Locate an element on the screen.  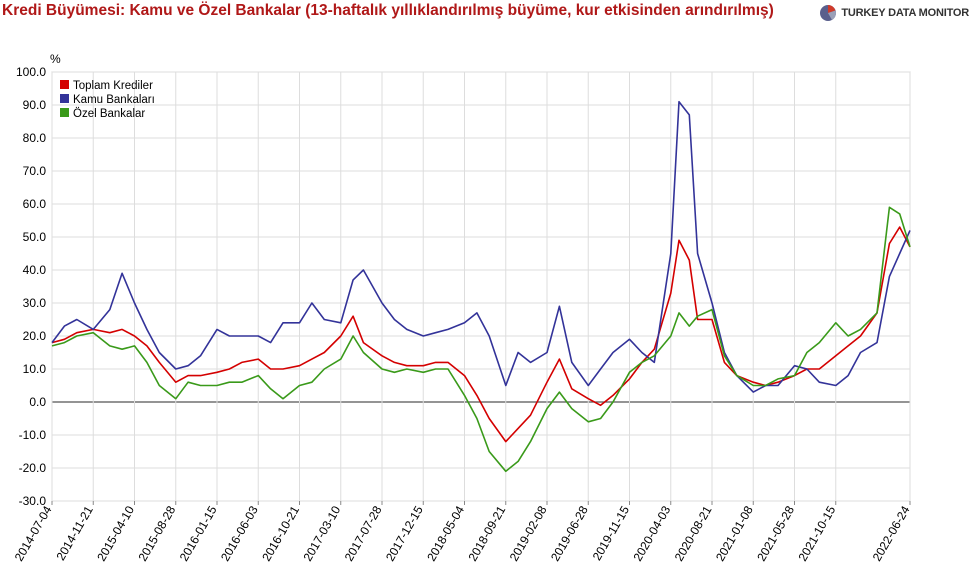
brand-label: TURKEY DATA MONITOR is located at coordinates (905, 13).